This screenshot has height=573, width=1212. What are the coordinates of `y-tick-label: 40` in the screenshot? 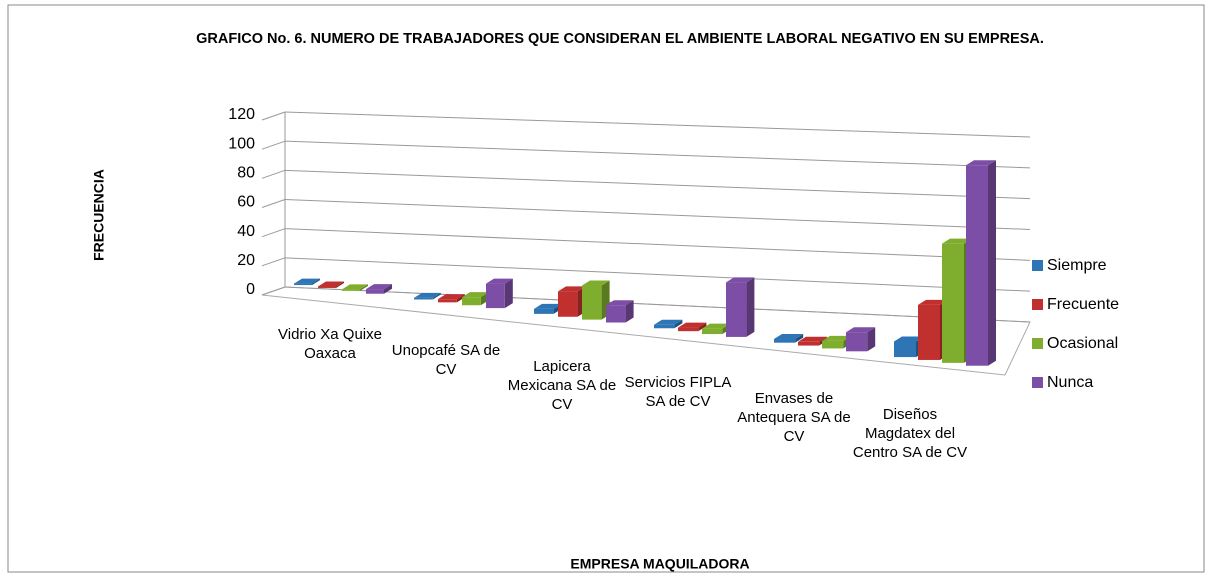 It's located at (246, 231).